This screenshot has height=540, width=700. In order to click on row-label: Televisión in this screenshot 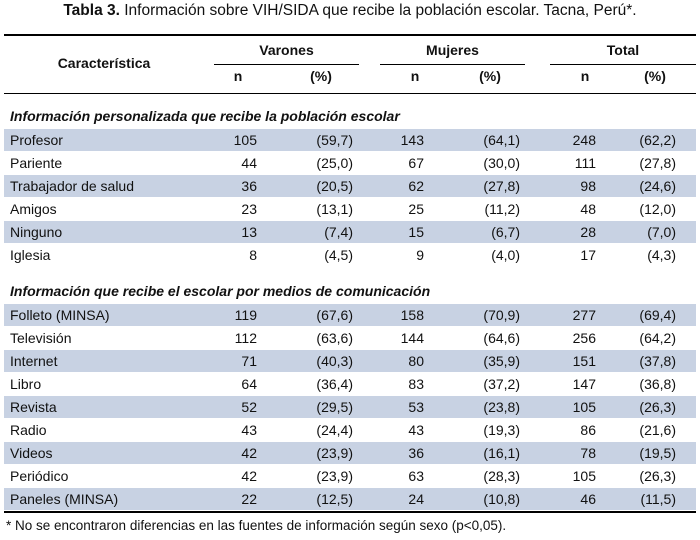, I will do `click(41, 338)`.